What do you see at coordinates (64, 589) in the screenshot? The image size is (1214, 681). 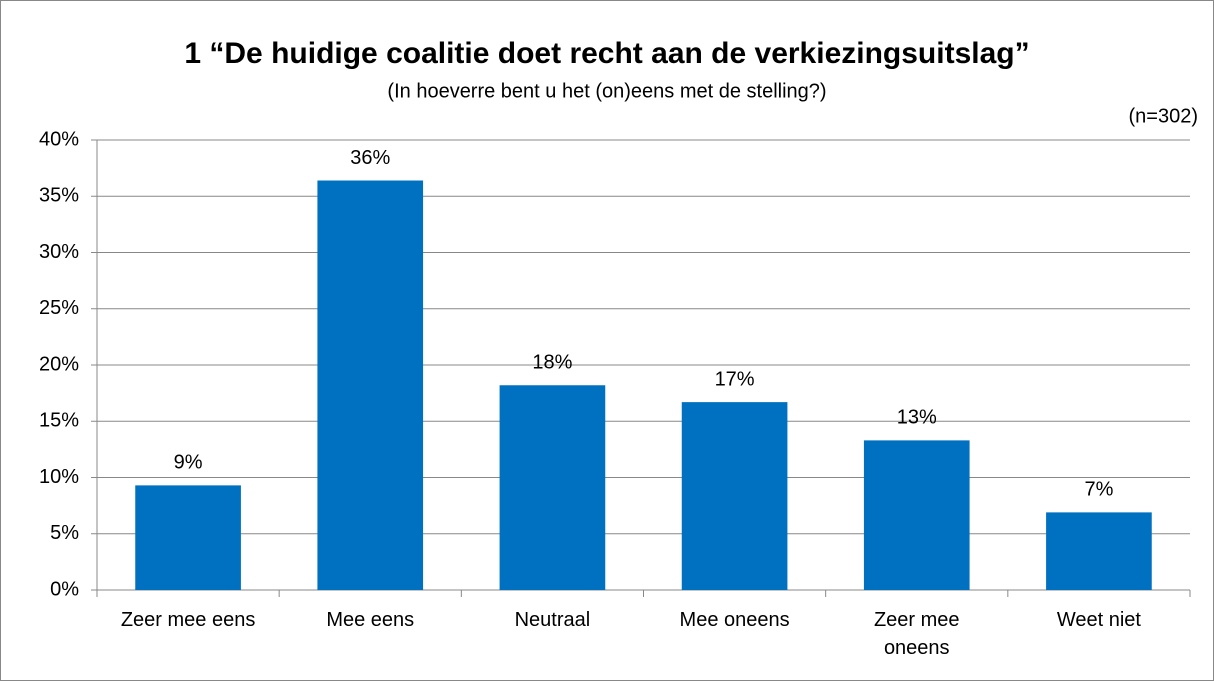 I see `y-tick-label: 0%` at bounding box center [64, 589].